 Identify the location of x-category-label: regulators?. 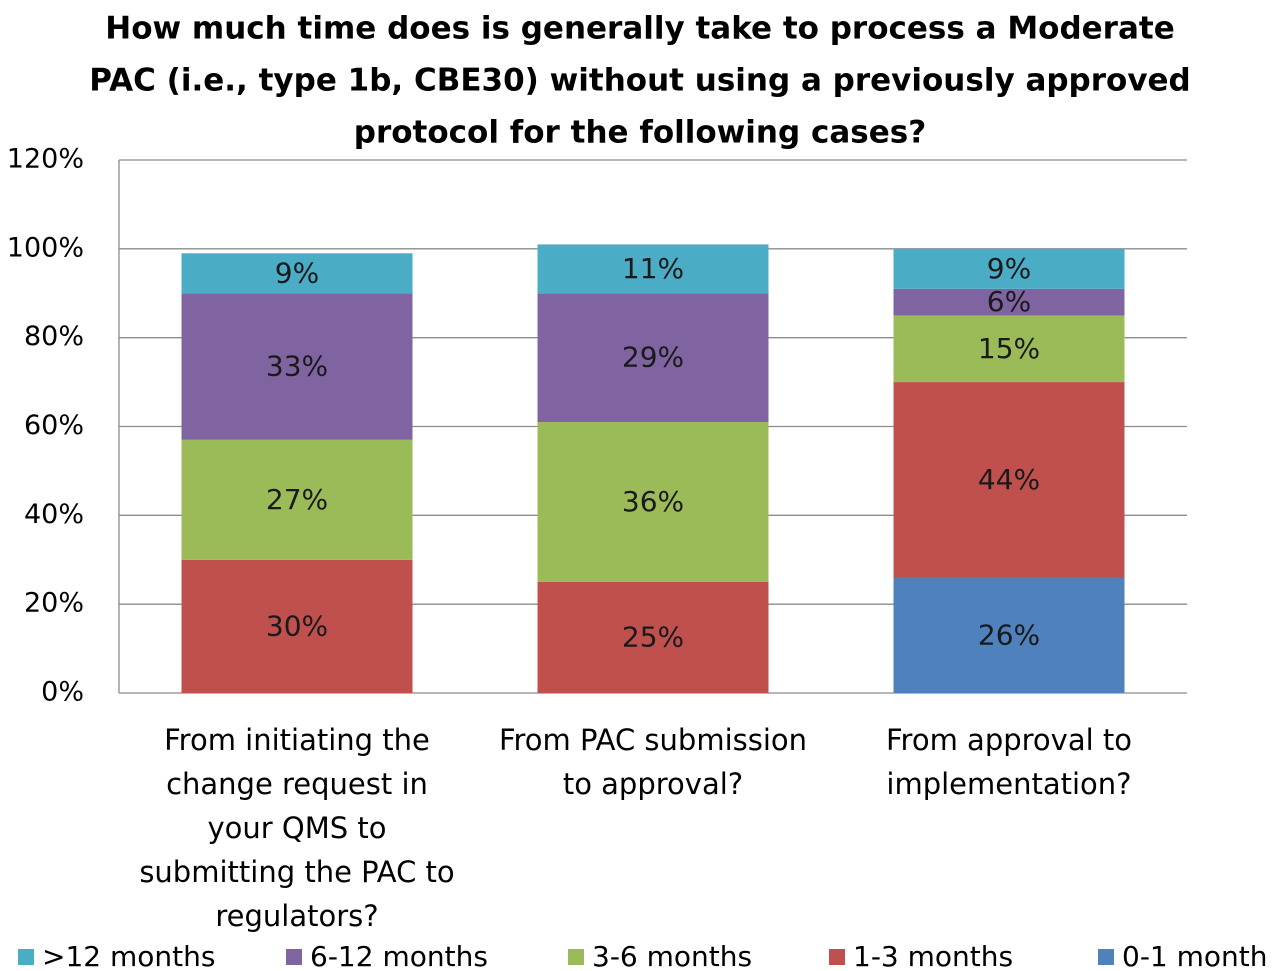
(296, 916).